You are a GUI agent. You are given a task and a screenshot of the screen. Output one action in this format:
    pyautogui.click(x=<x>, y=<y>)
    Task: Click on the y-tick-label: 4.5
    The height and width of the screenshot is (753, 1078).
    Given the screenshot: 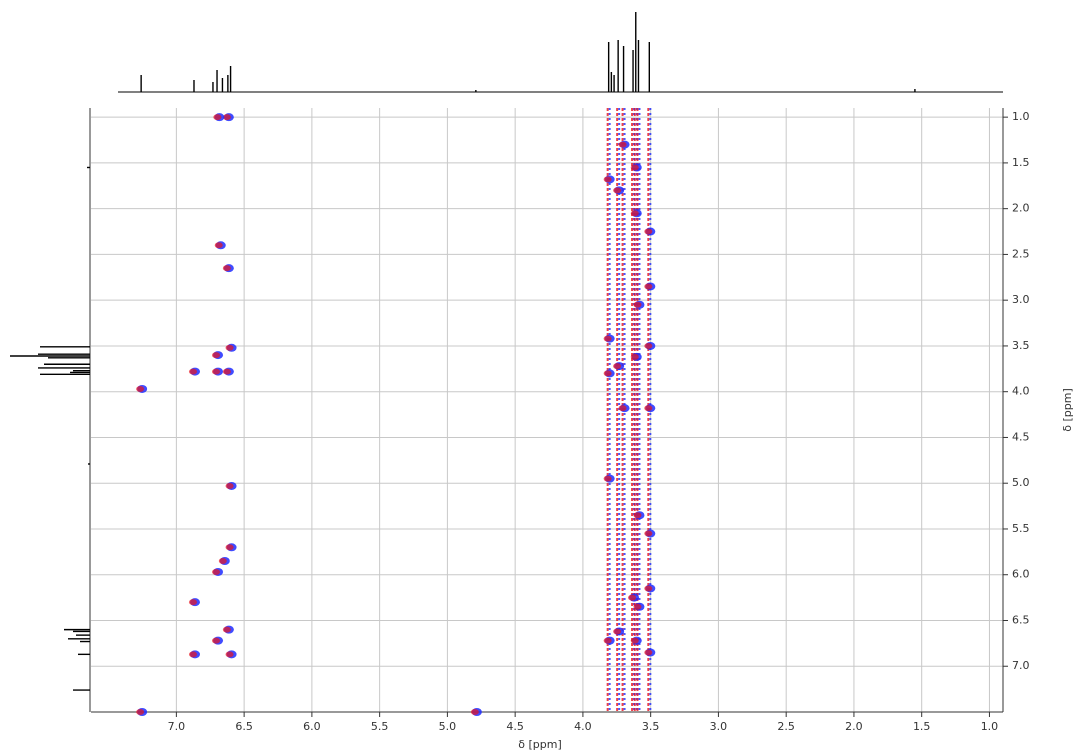 What is the action you would take?
    pyautogui.click(x=1021, y=436)
    